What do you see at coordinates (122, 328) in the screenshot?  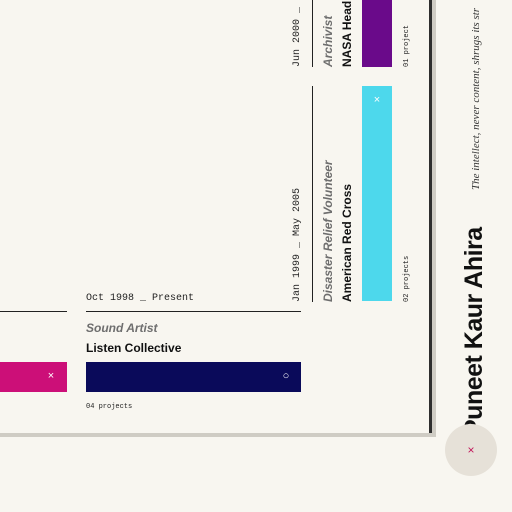 I see `entry-role: Sound Artist` at bounding box center [122, 328].